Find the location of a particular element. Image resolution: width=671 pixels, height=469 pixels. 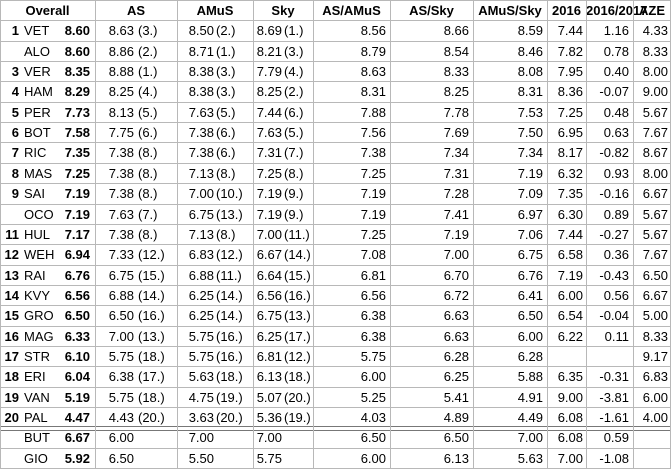

cell: 6.10 is located at coordinates (77, 356).